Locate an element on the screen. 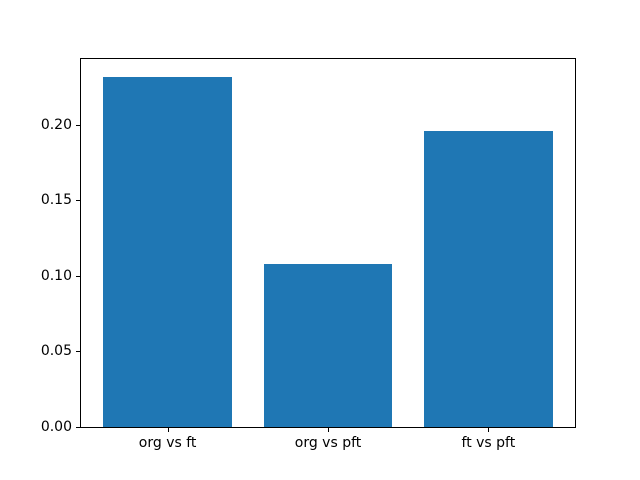  bar-org-vs-ft is located at coordinates (167, 251).